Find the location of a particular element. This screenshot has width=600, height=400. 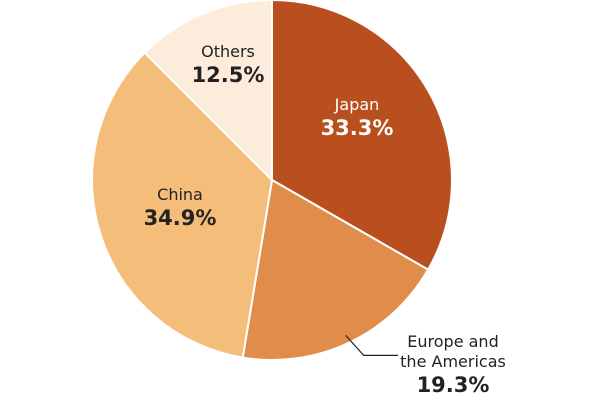

slice-label: Others 12.5% is located at coordinates (228, 65).